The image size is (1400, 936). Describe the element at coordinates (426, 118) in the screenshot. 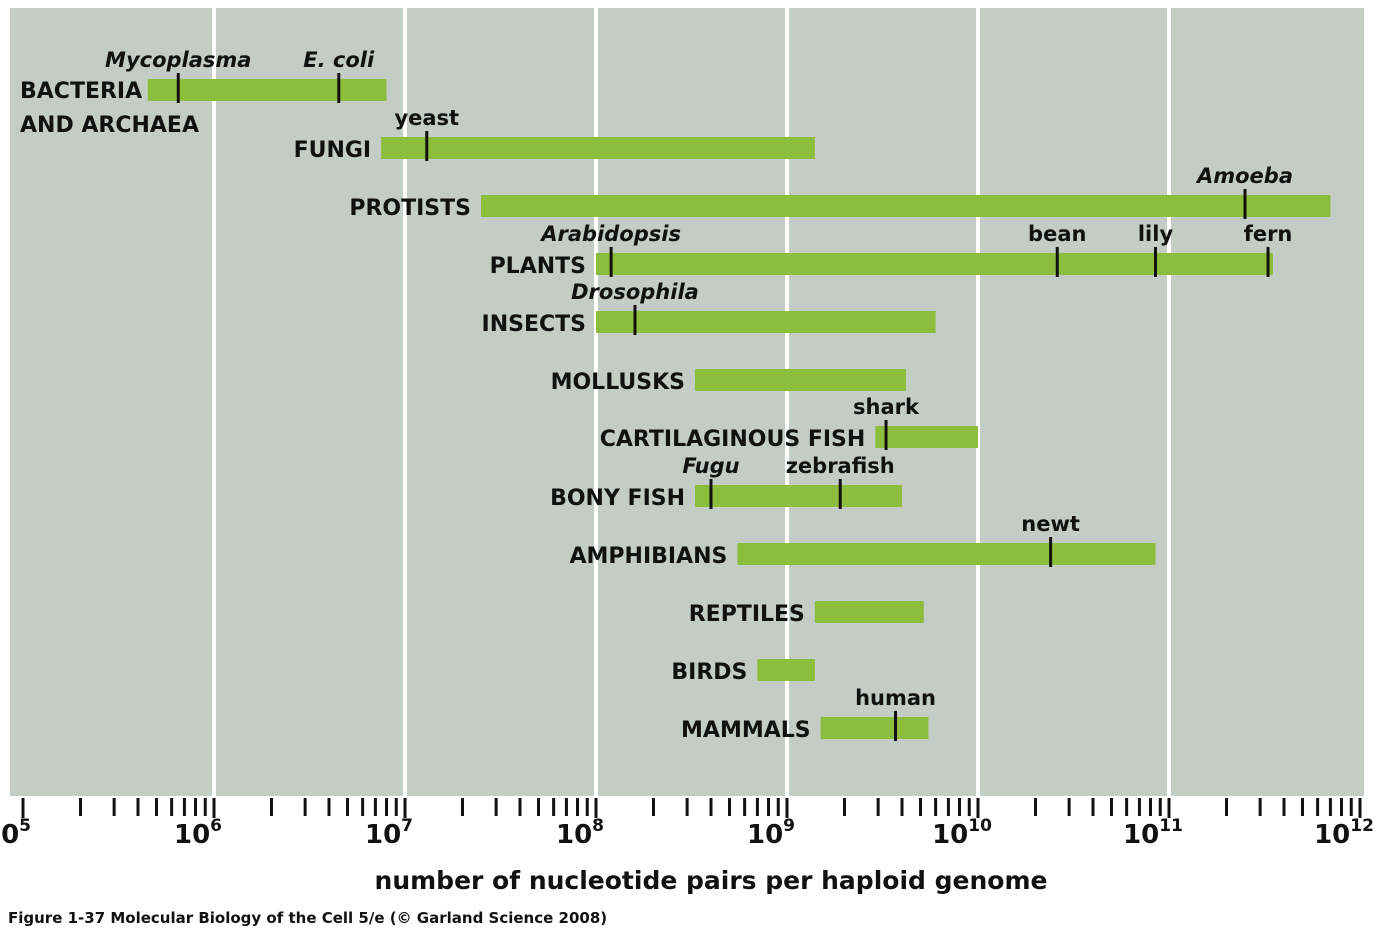

I see `marker-label: yeast` at that location.